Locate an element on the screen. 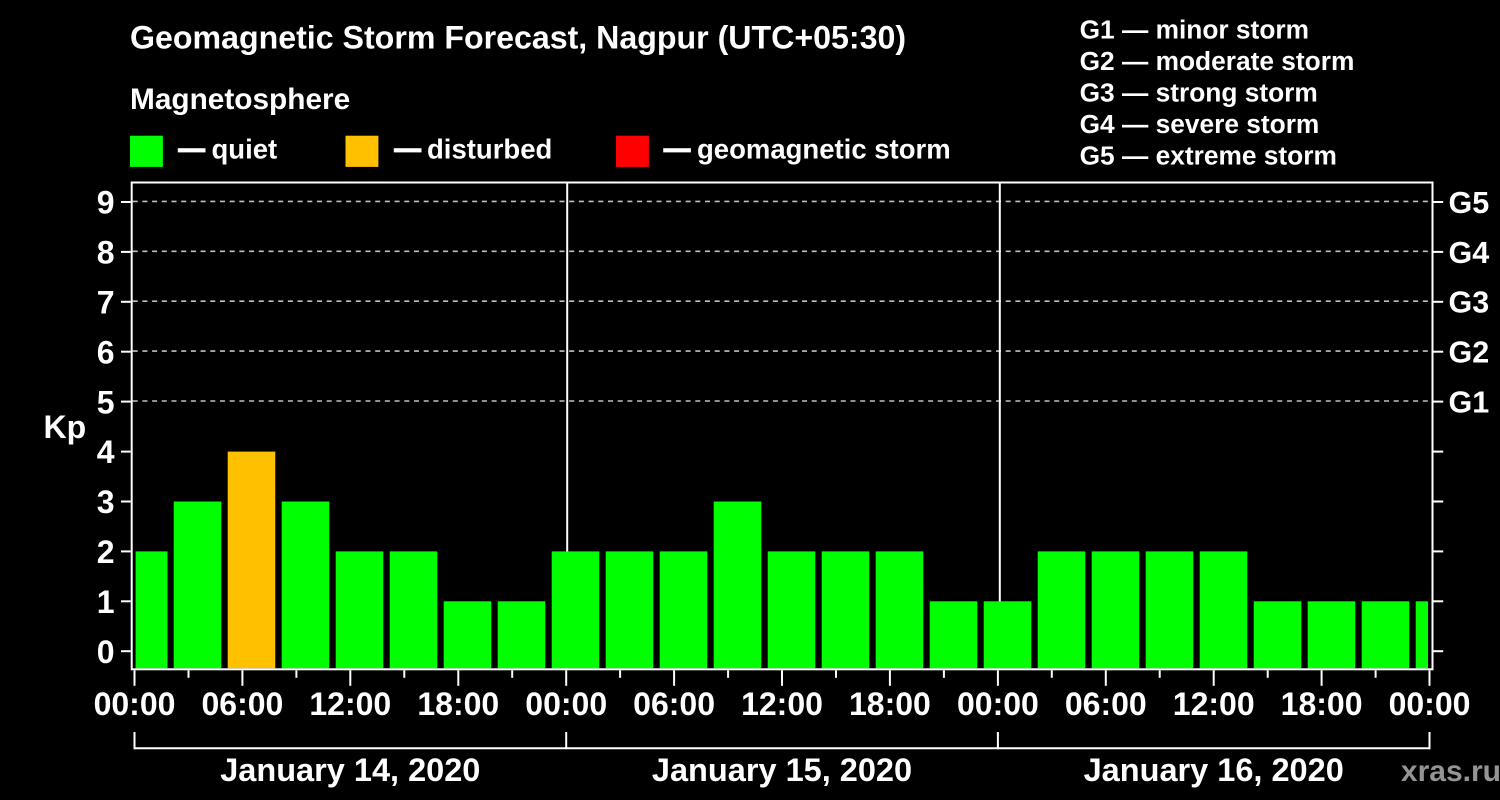 This screenshot has height=800, width=1500. svg-text: 4 is located at coordinates (106, 452).